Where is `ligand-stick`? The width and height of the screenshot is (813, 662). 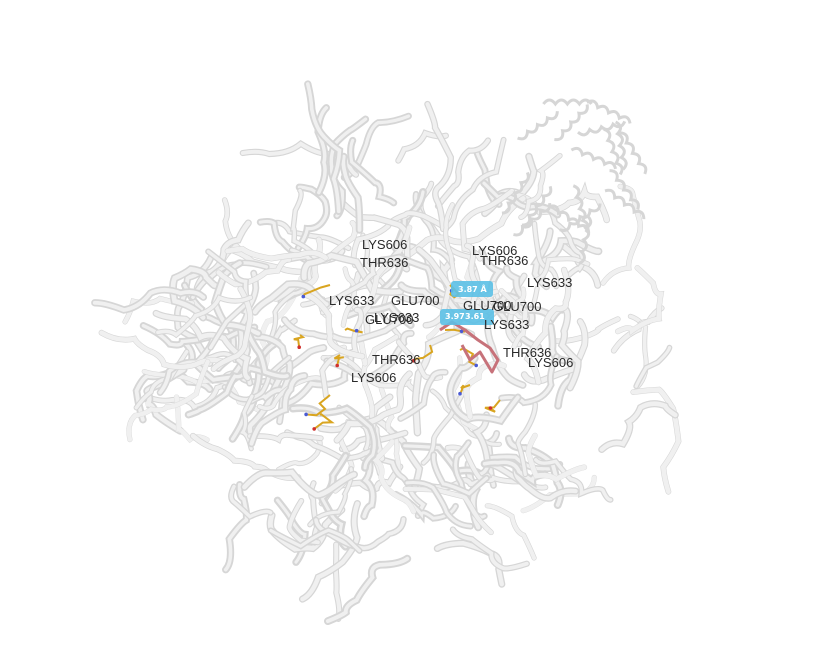 ligand-stick is located at coordinates (469, 347).